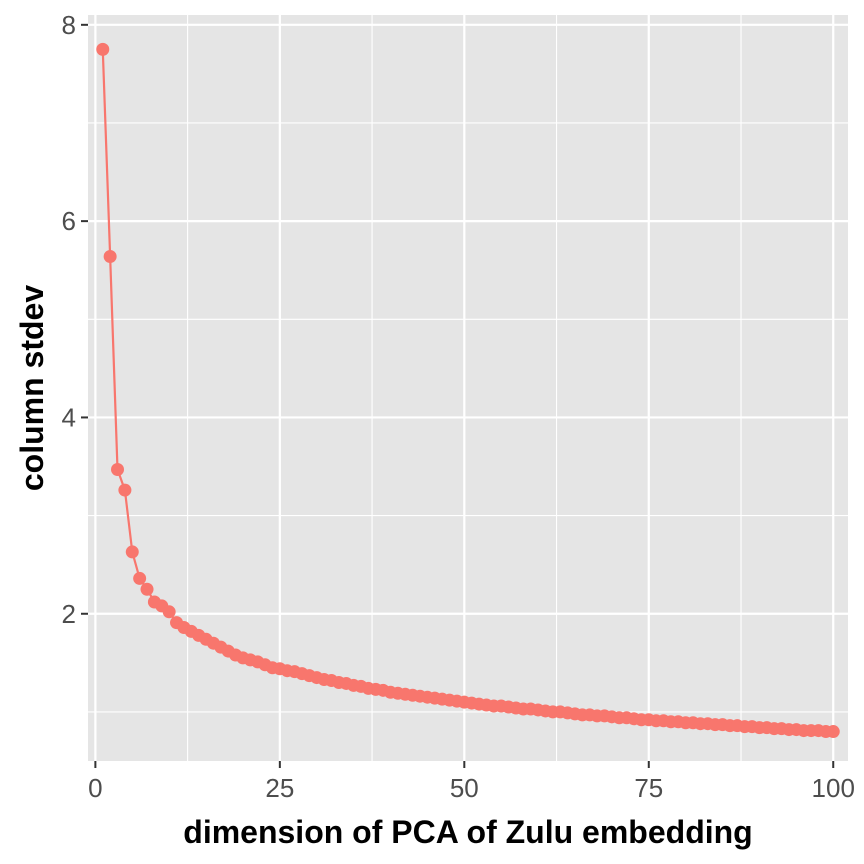 This screenshot has width=864, height=864. I want to click on y-tick-label: 4, so click(69, 417).